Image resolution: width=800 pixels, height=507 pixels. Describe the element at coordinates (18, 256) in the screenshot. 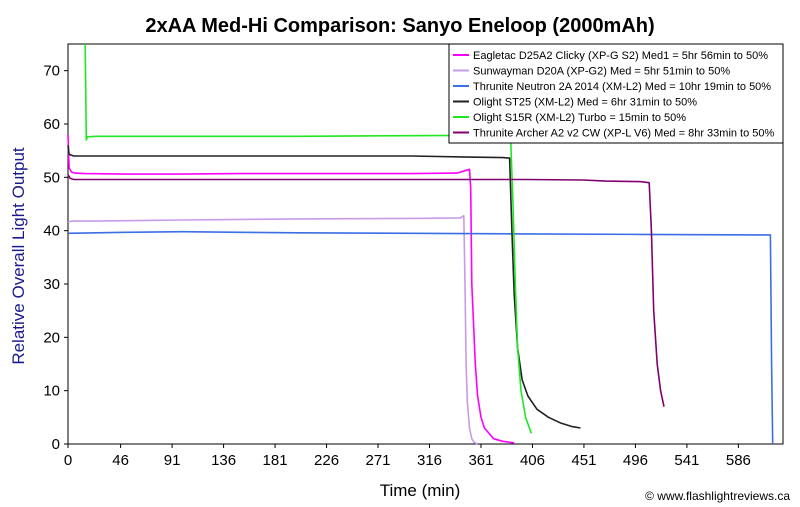

I see `y-axis-label: Relative Overall Light Output` at that location.